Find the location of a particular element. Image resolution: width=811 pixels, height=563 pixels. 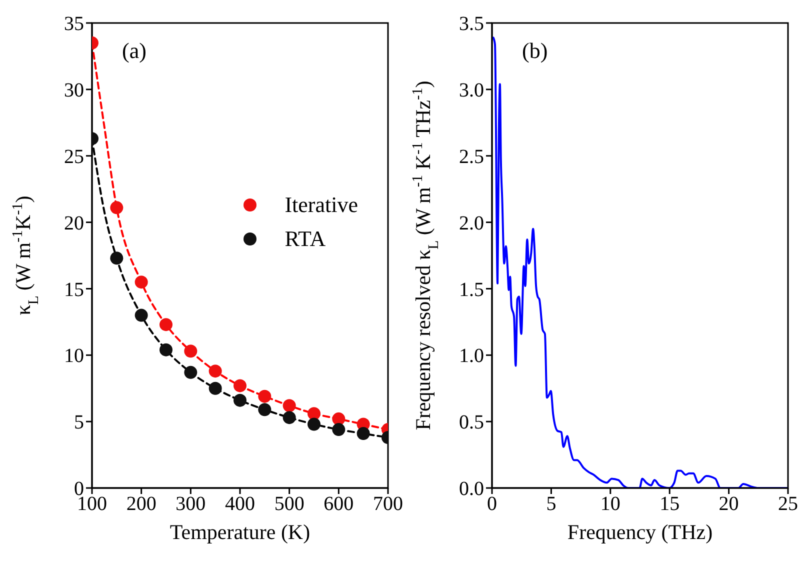

x-tick-label: 15 is located at coordinates (670, 504).